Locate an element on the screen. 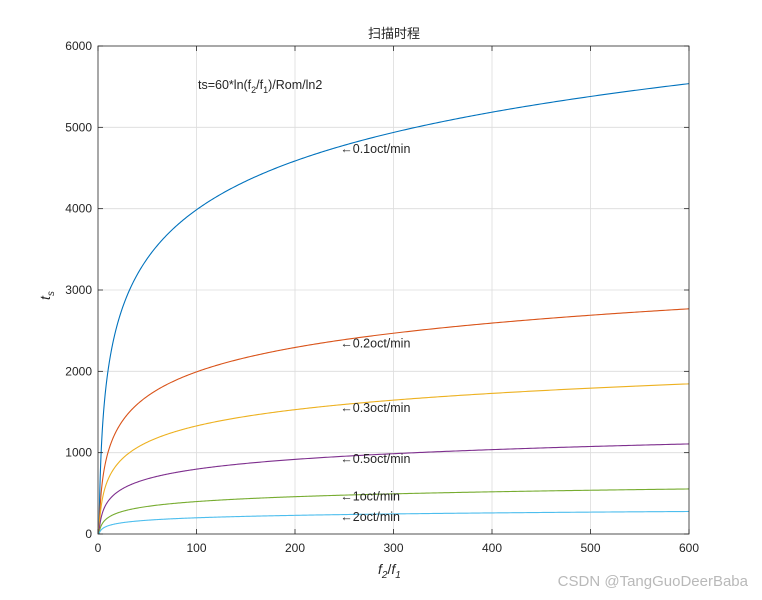  y-axis-label: ts is located at coordinates (47, 295).